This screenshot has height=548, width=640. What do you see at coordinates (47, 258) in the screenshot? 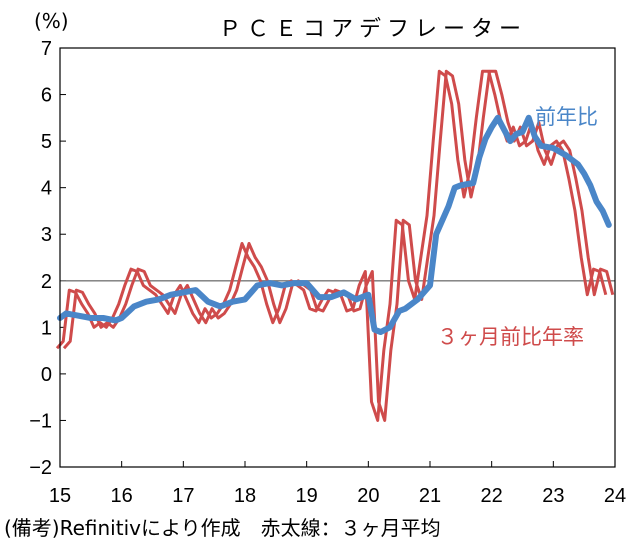
I see `y-axis-ticks: −2 −1 0 1 2 3 4 5 6 7` at bounding box center [47, 258].